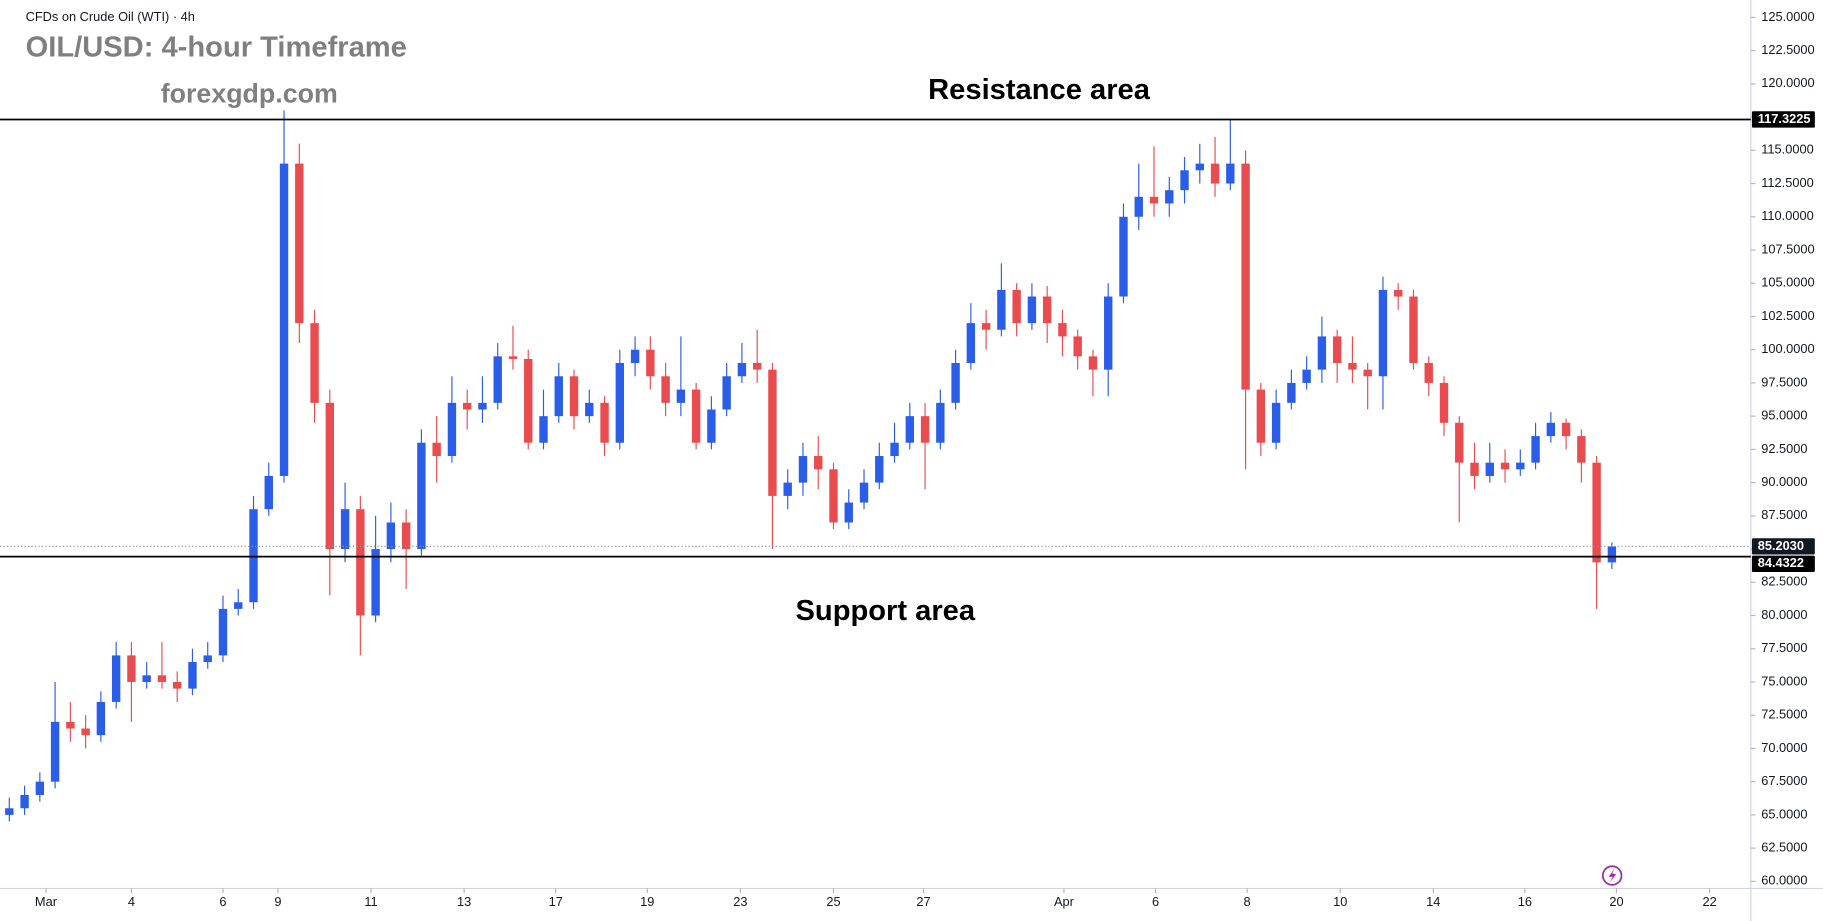 Image resolution: width=1823 pixels, height=921 pixels. I want to click on y-tick-label: 122.5000, so click(1787, 49).